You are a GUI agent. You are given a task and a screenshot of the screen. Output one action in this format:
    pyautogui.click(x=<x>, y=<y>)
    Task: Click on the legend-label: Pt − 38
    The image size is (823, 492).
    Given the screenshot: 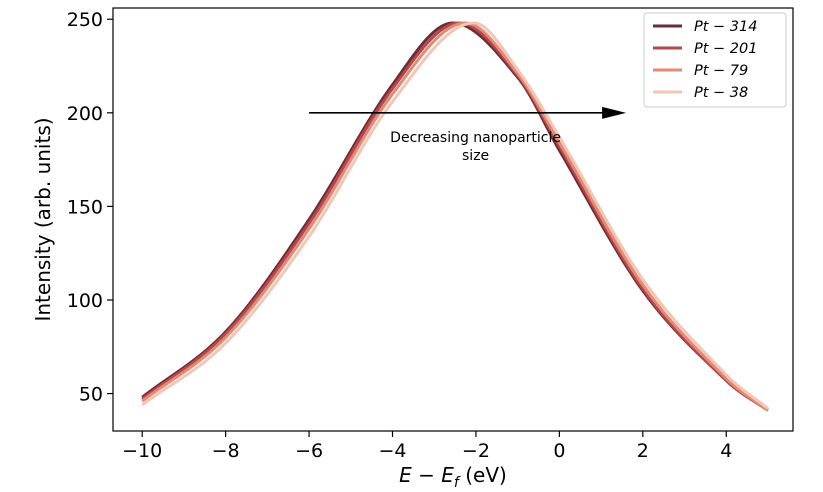 What is the action you would take?
    pyautogui.click(x=721, y=93)
    